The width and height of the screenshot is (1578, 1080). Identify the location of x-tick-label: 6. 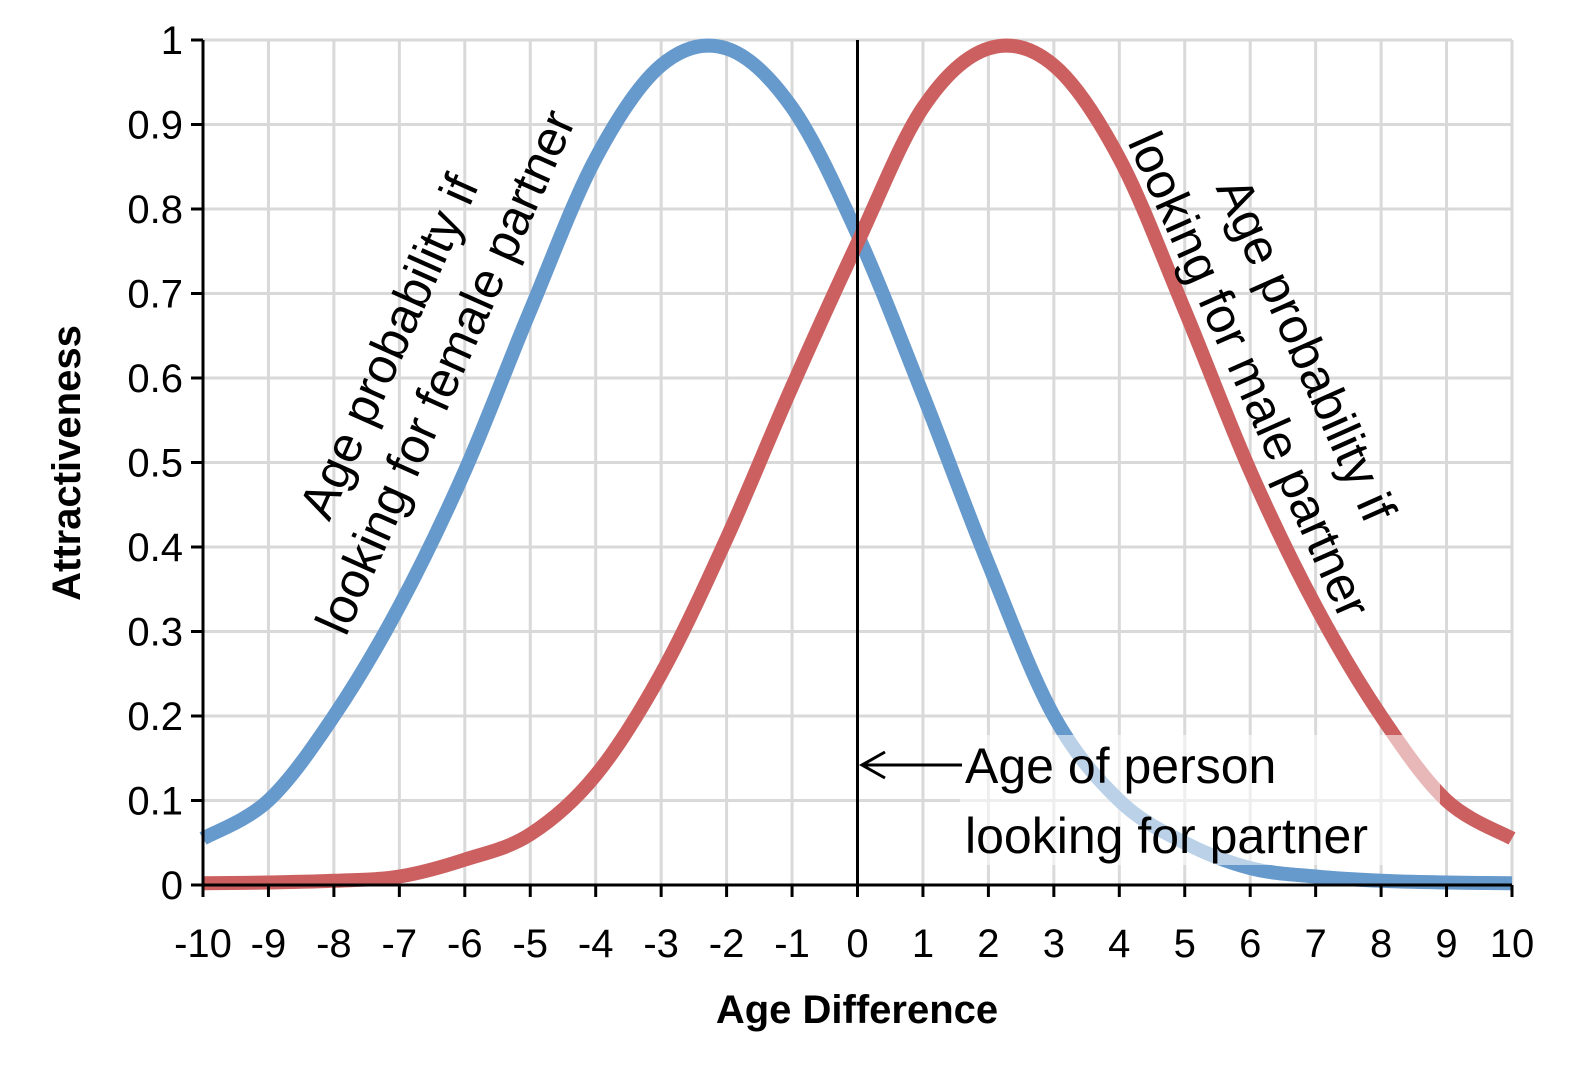
(1250, 944).